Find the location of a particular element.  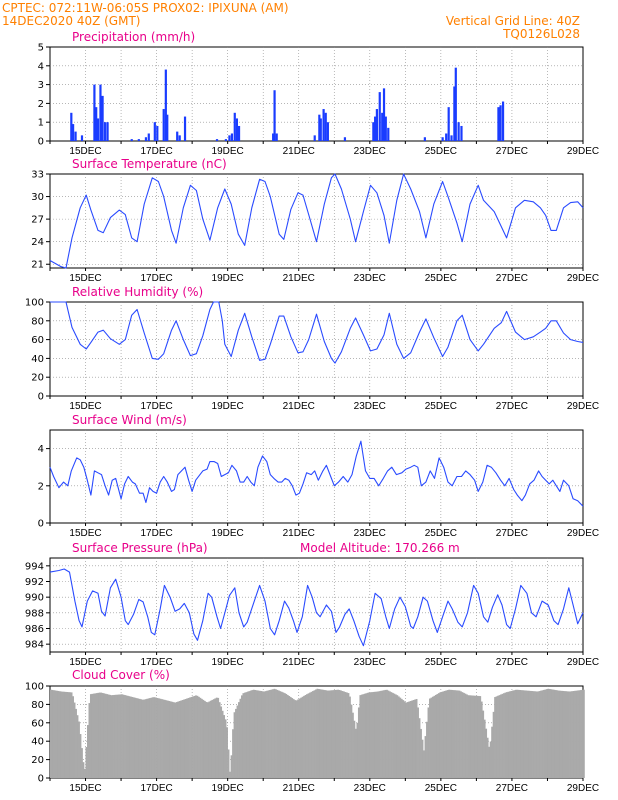

wind-ytick-label: 4 is located at coordinates (41, 449).